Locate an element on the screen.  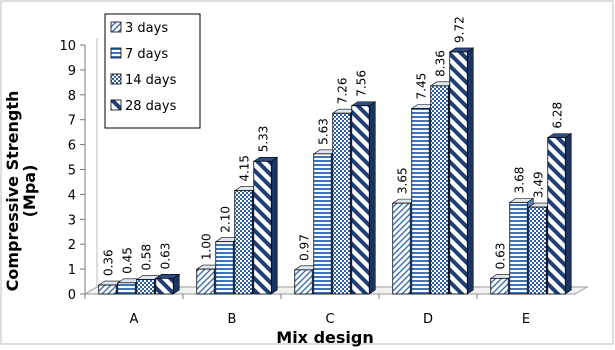
data-label: 0.45 is located at coordinates (128, 260).